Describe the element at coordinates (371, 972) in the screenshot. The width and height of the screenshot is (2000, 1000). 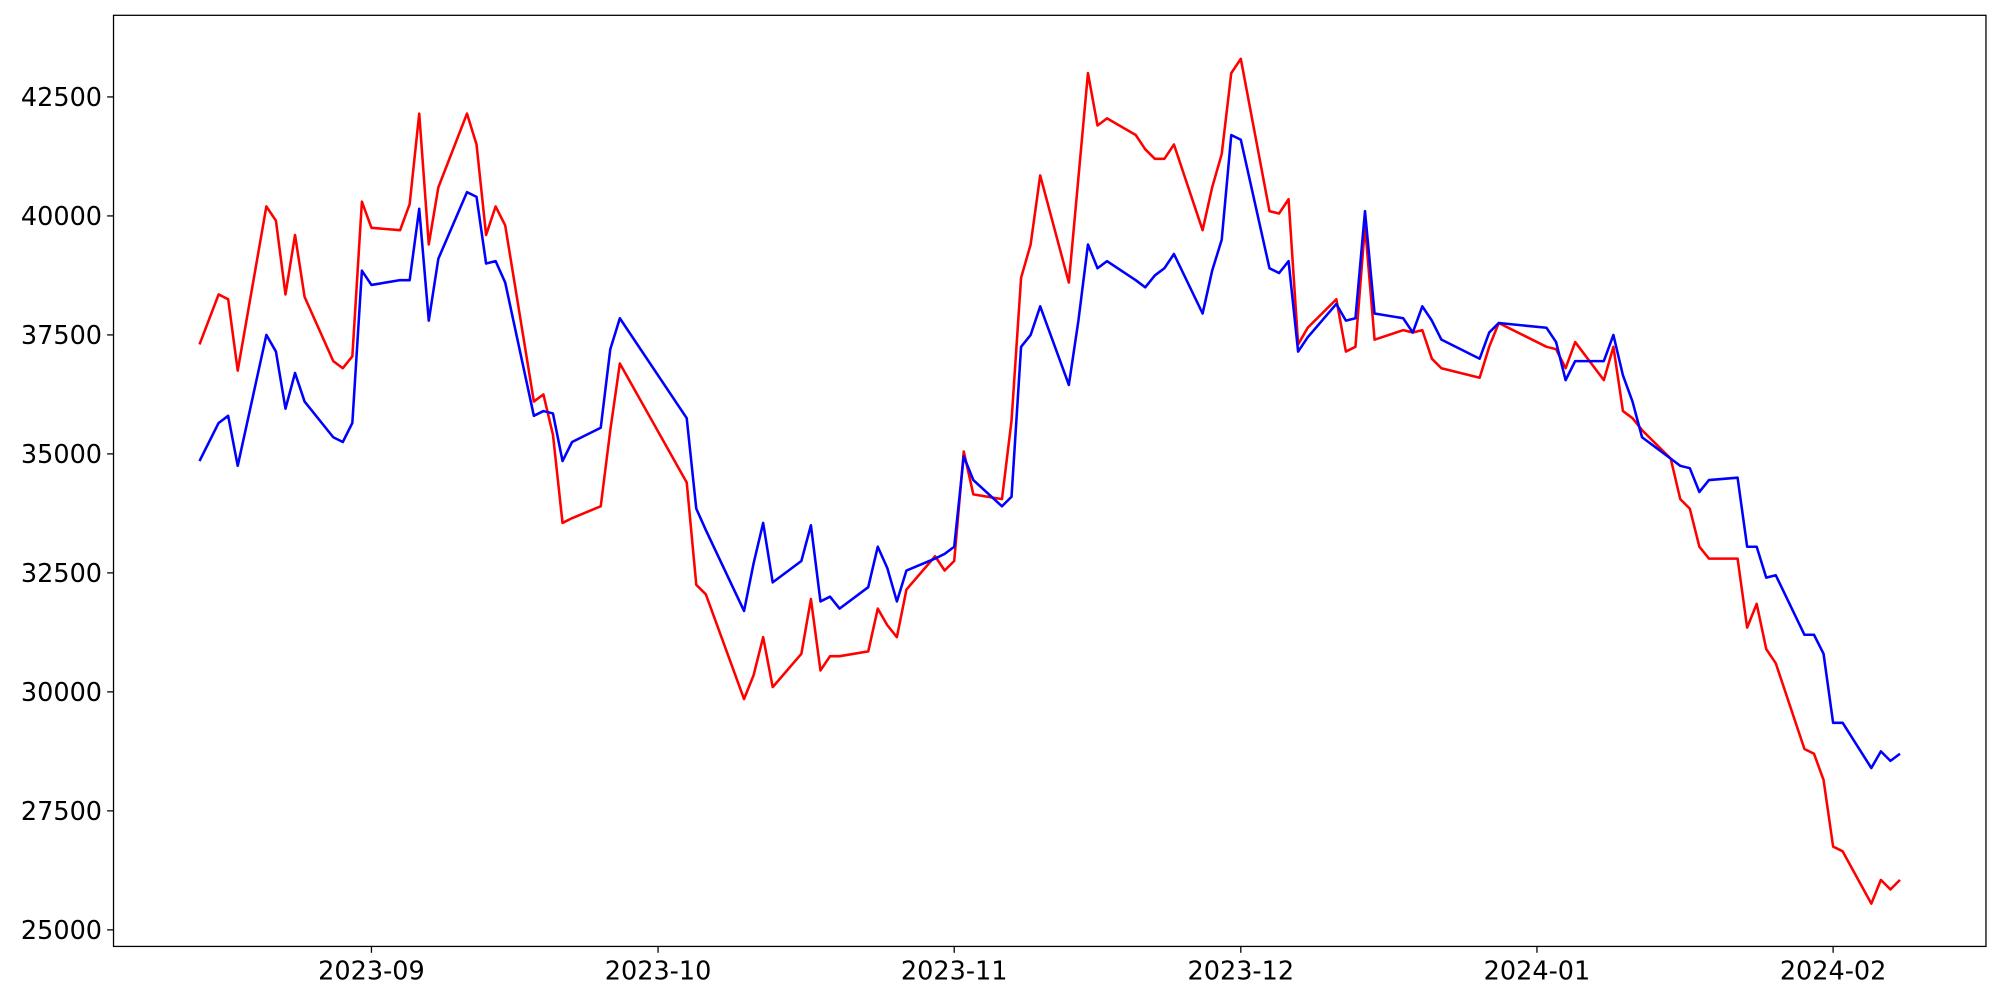
I see `x-tick-label: 2023-09` at that location.